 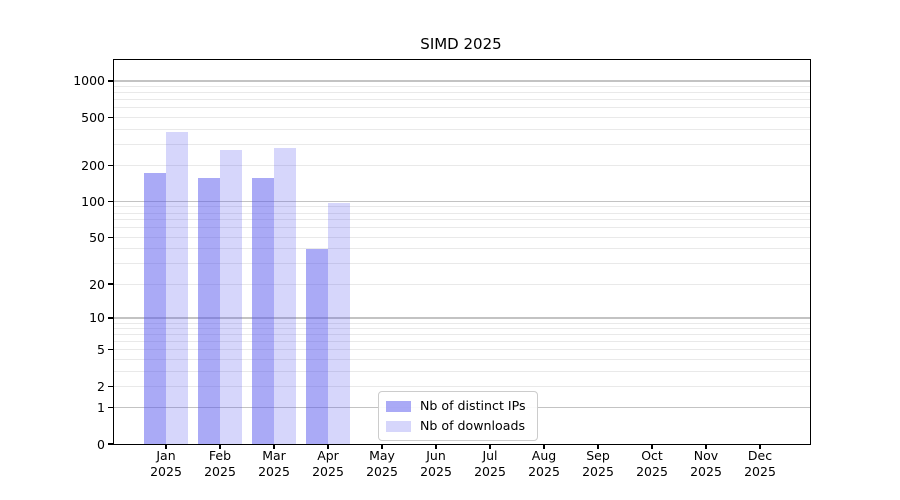 I want to click on x-tick-label-mar: Mar 2025, so click(x=274, y=464).